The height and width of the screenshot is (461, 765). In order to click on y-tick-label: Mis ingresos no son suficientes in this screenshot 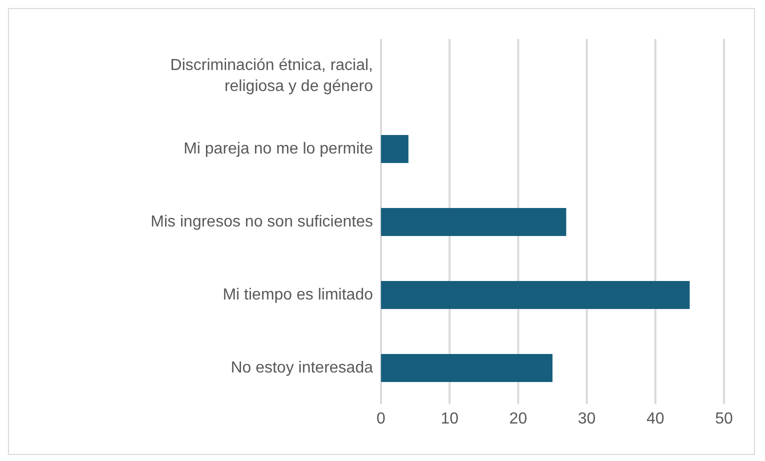, I will do `click(261, 221)`.